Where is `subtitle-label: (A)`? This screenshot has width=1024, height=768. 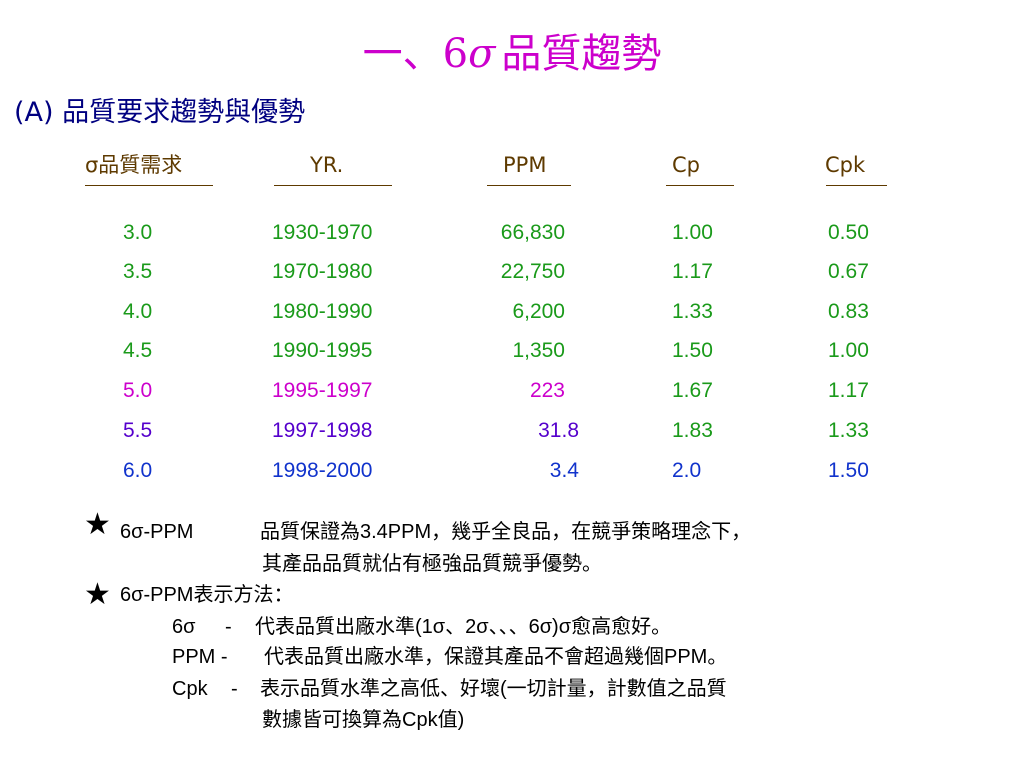
subtitle-label: (A) is located at coordinates (34, 112).